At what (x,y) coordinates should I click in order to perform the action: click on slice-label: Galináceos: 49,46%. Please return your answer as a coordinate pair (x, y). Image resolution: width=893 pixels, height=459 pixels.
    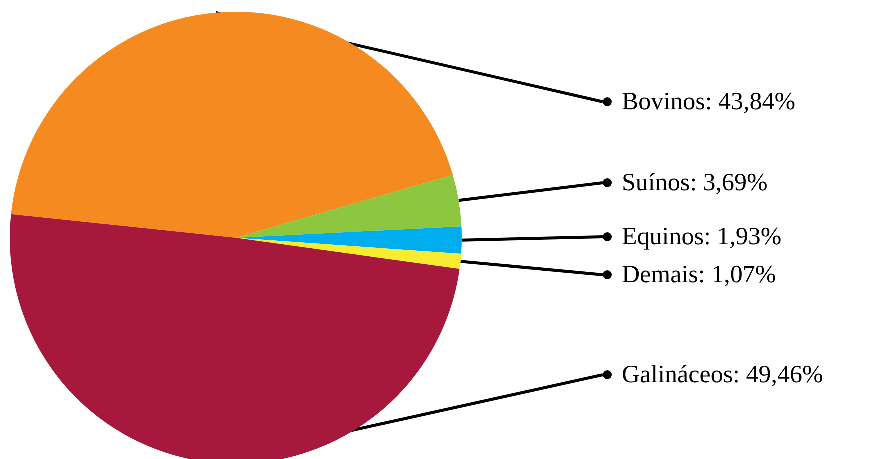
    Looking at the image, I should click on (723, 375).